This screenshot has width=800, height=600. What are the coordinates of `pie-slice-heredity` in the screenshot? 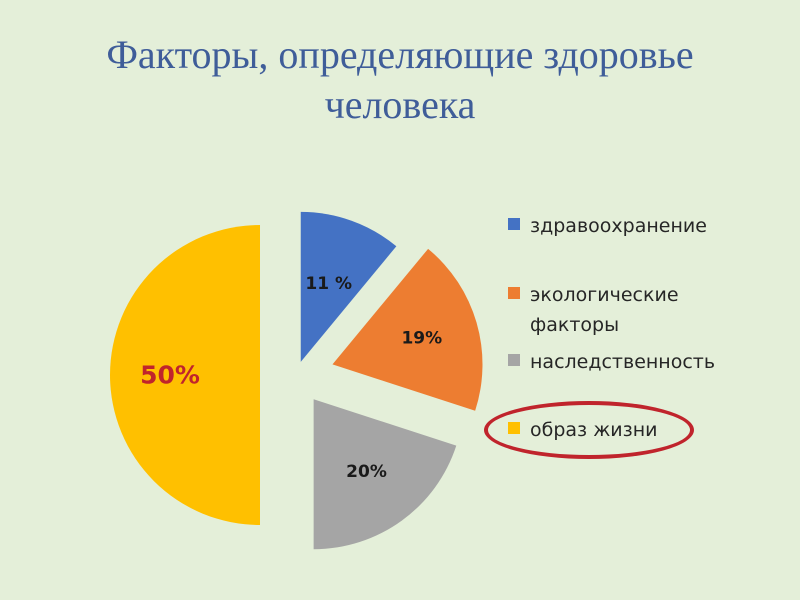 It's located at (385, 474).